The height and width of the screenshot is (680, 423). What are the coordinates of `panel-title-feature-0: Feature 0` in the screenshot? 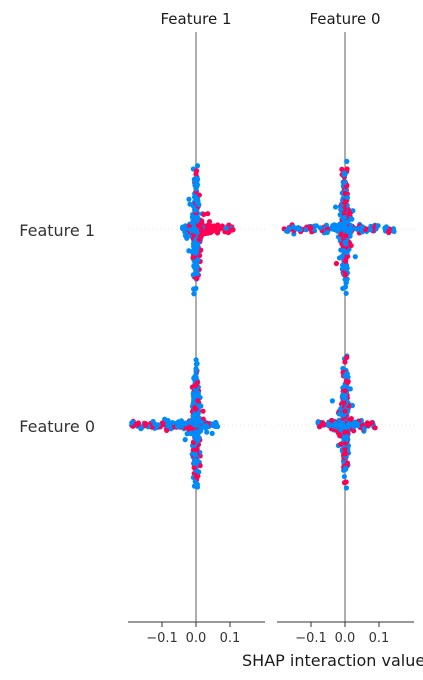 It's located at (345, 19).